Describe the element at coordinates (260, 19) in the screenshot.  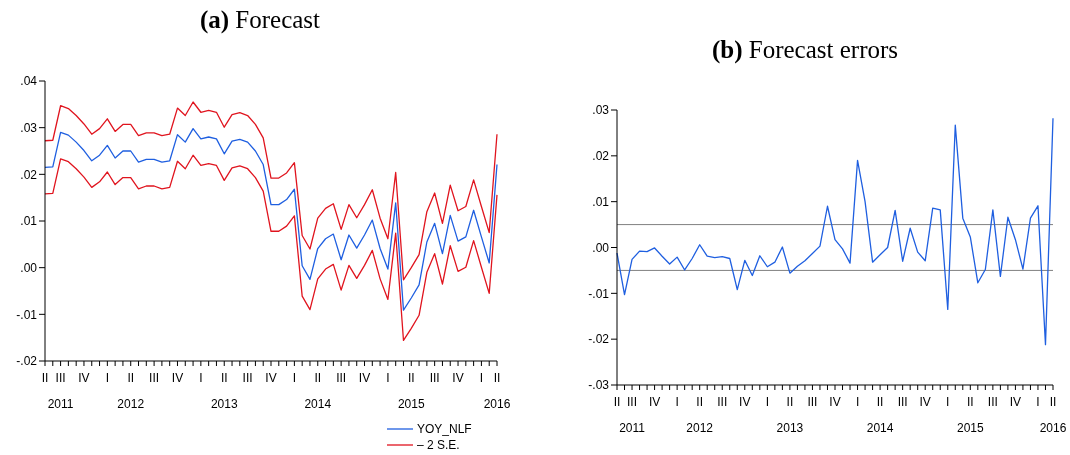
I see `chart-title: (a) Forecast` at that location.